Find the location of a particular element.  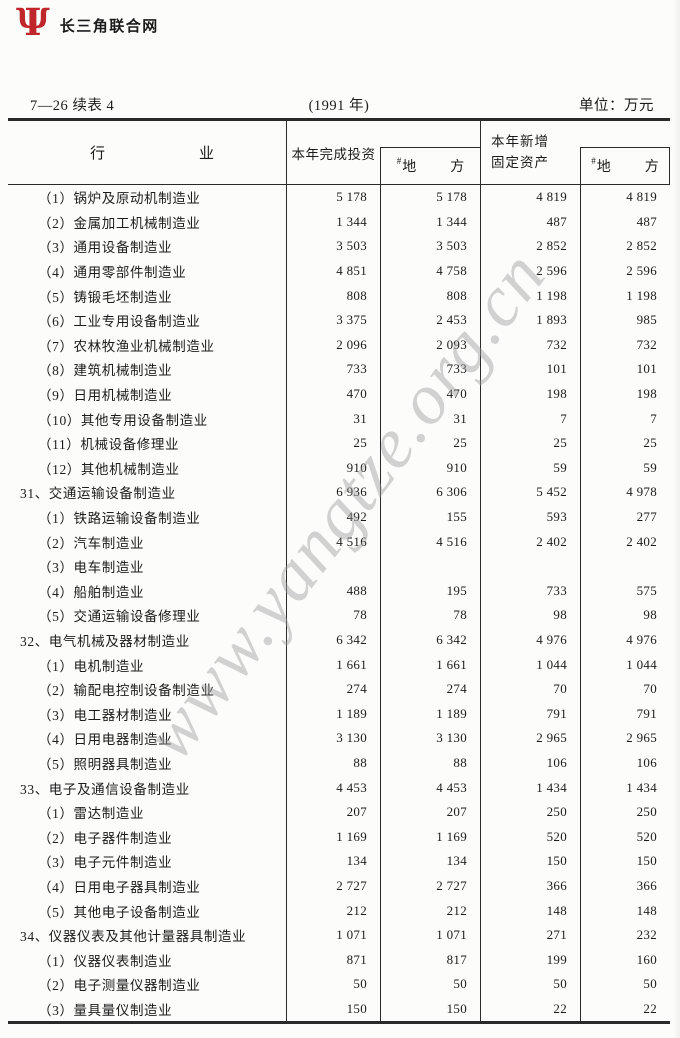

table-row: （3）量具量仪制造业 150 150 22 22 is located at coordinates (339, 1009).